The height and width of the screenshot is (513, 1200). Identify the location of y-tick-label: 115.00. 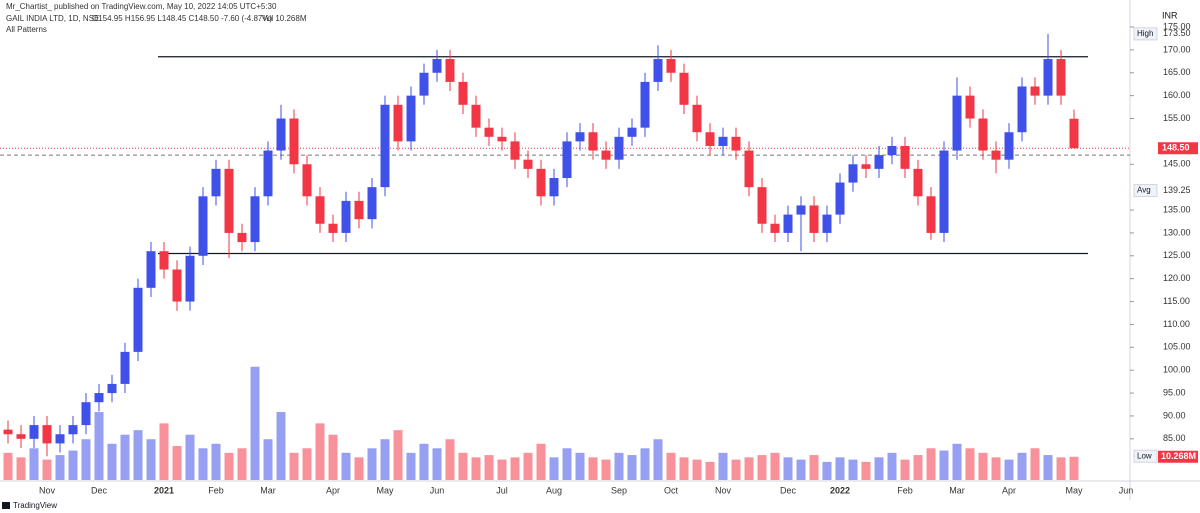
(1176, 301).